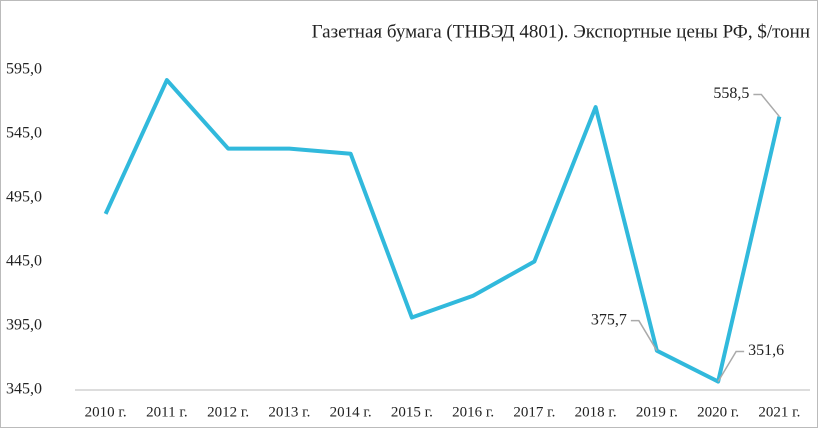 The image size is (818, 428). What do you see at coordinates (228, 412) in the screenshot?
I see `x-tick-label: 2012 г.` at bounding box center [228, 412].